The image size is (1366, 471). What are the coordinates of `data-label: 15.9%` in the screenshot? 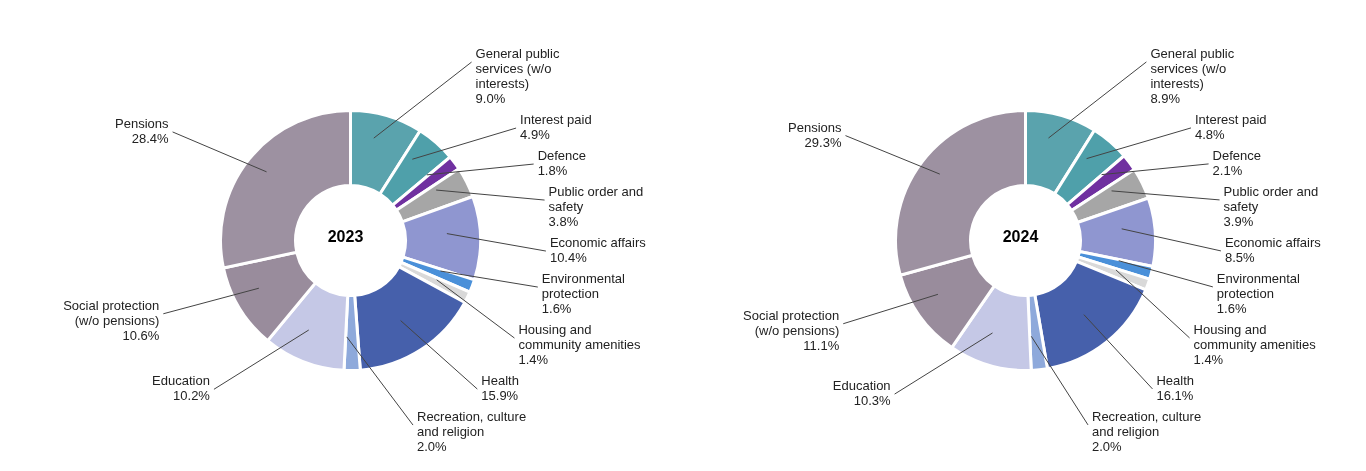 It's located at (500, 396).